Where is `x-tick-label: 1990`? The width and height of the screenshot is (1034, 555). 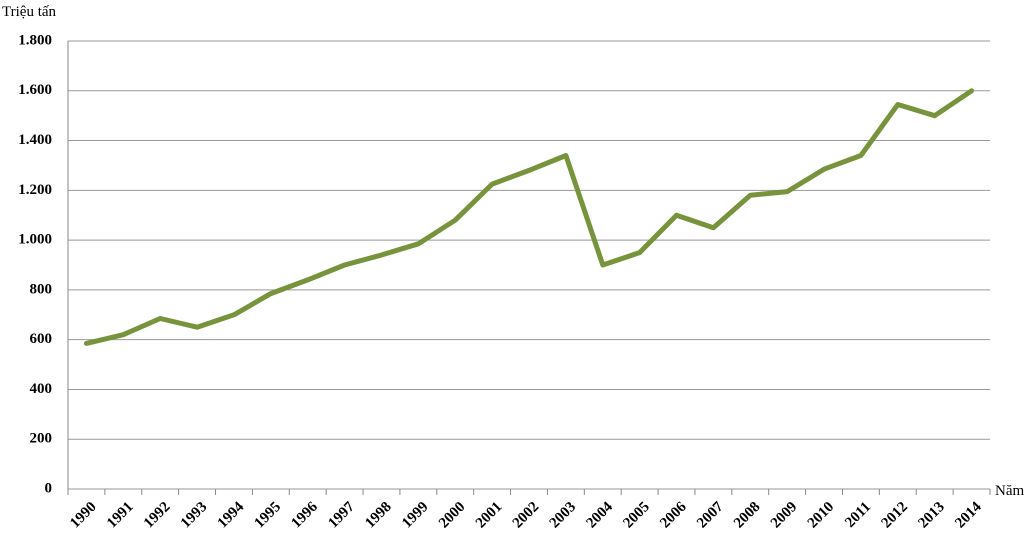 x-tick-label: 1990 is located at coordinates (83, 515).